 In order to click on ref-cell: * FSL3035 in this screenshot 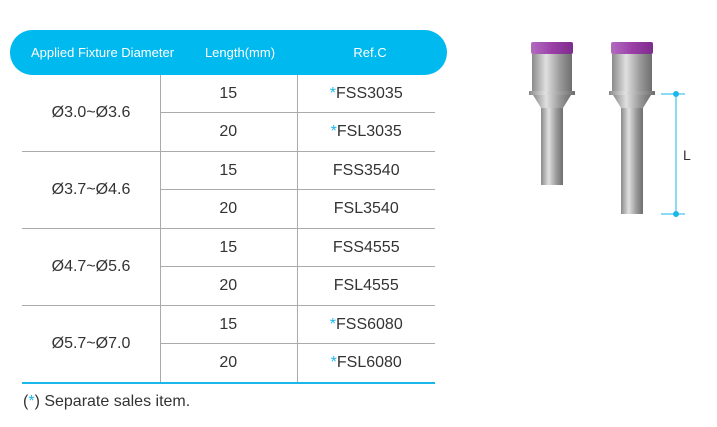, I will do `click(367, 132)`.